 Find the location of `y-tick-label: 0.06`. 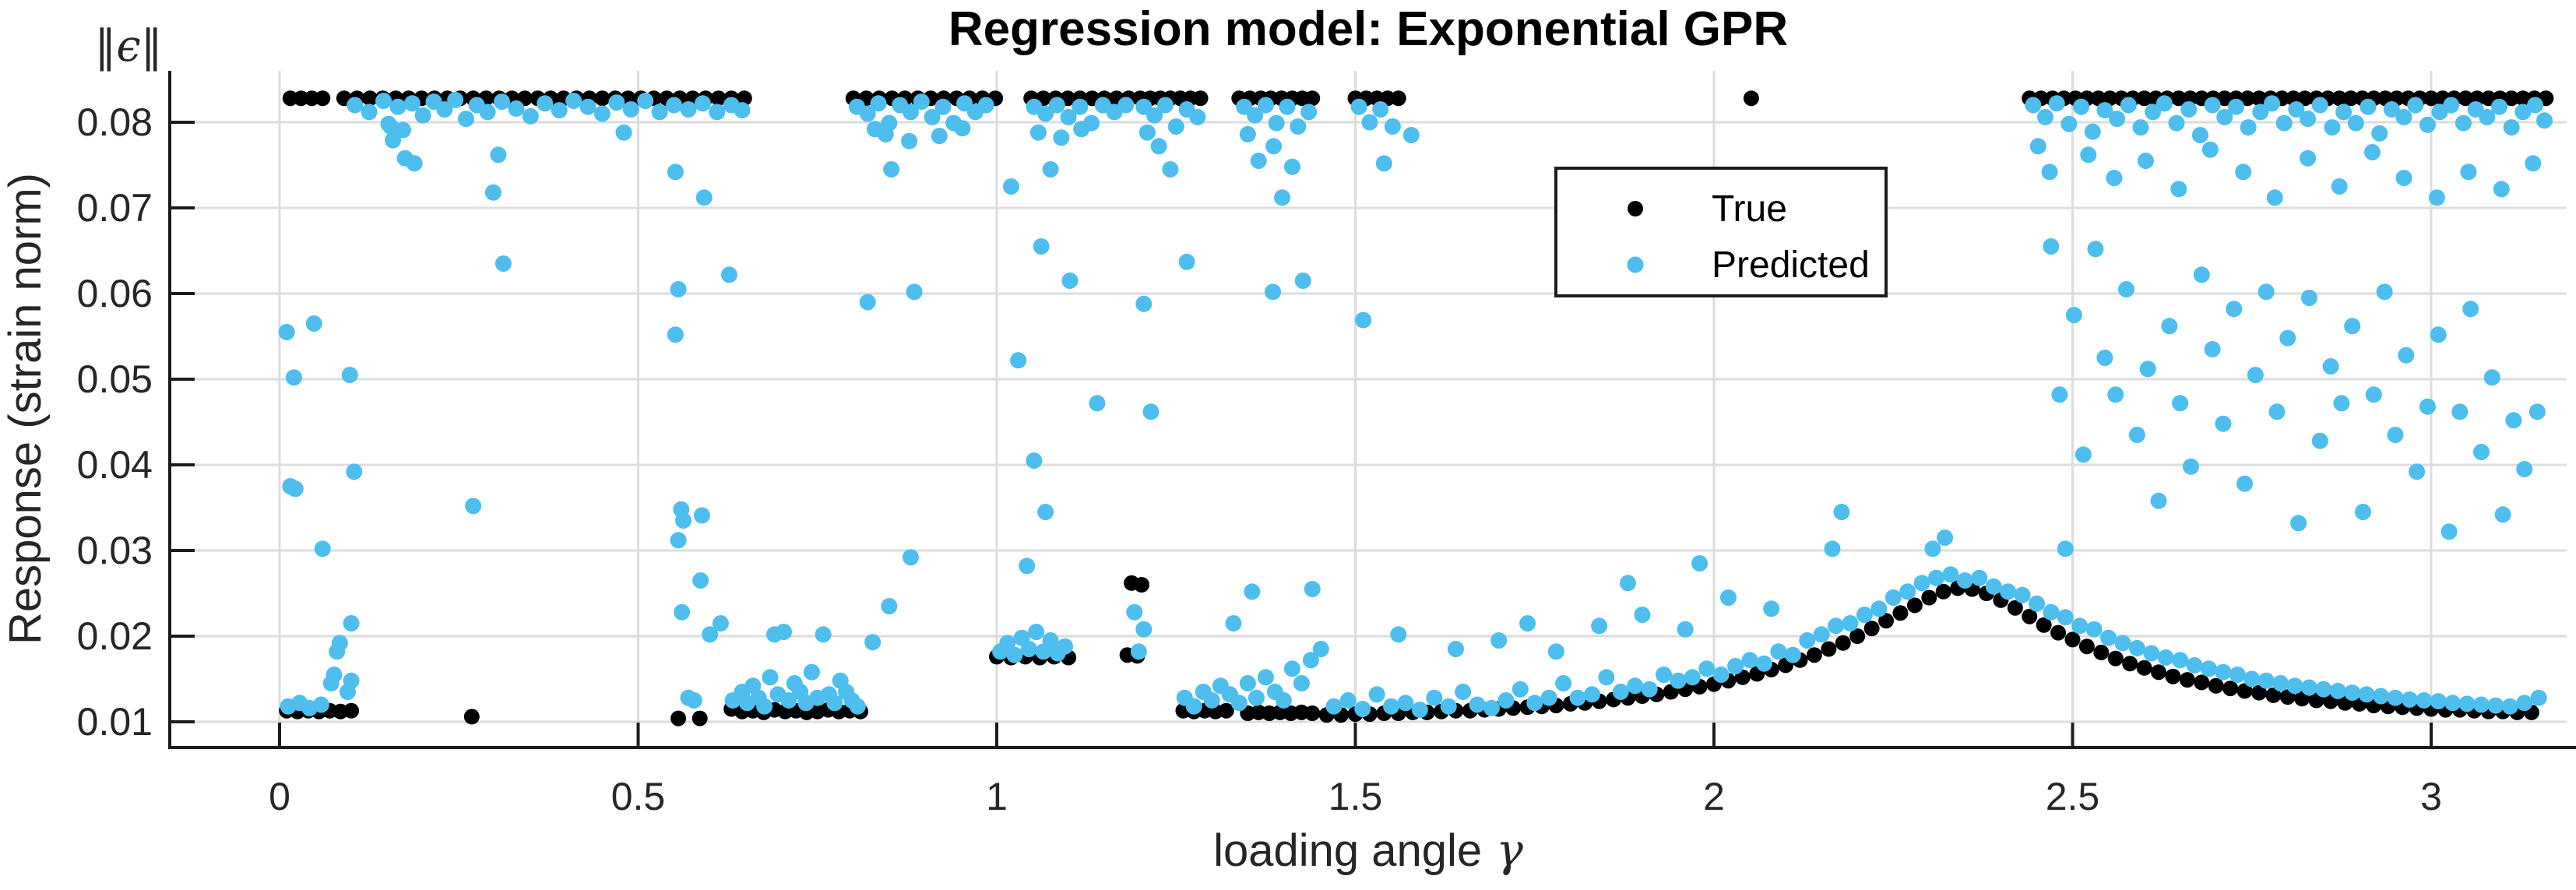

y-tick-label: 0.06 is located at coordinates (115, 293).